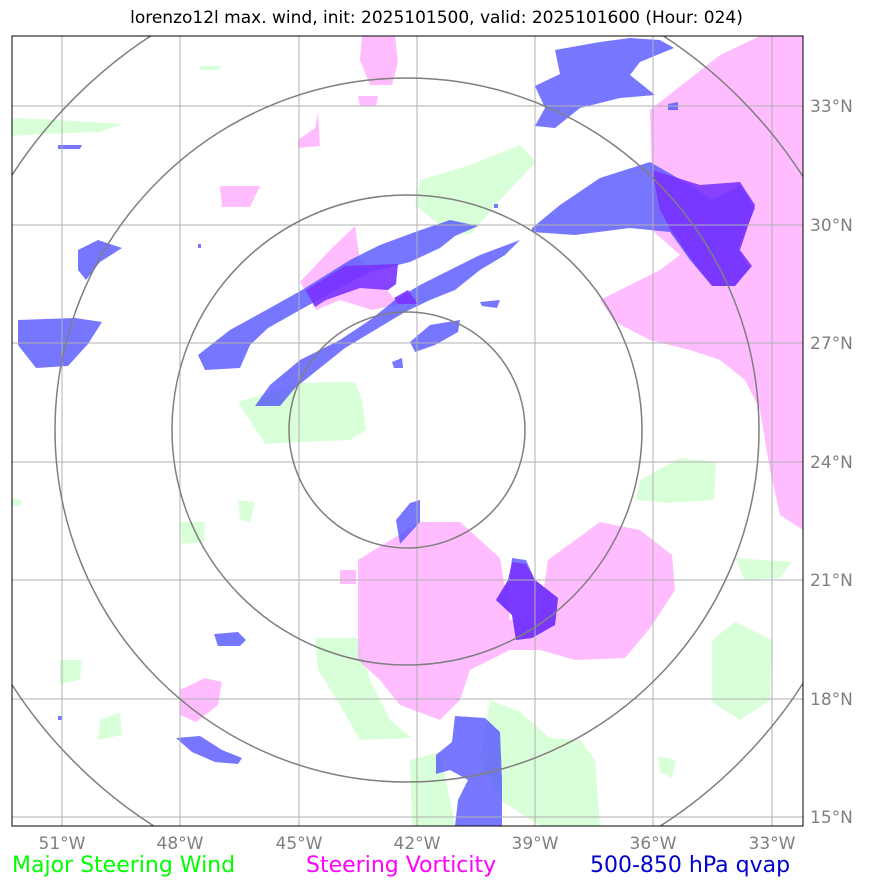 The height and width of the screenshot is (891, 873). What do you see at coordinates (772, 844) in the screenshot?
I see `lon-tick-label: 33°W` at bounding box center [772, 844].